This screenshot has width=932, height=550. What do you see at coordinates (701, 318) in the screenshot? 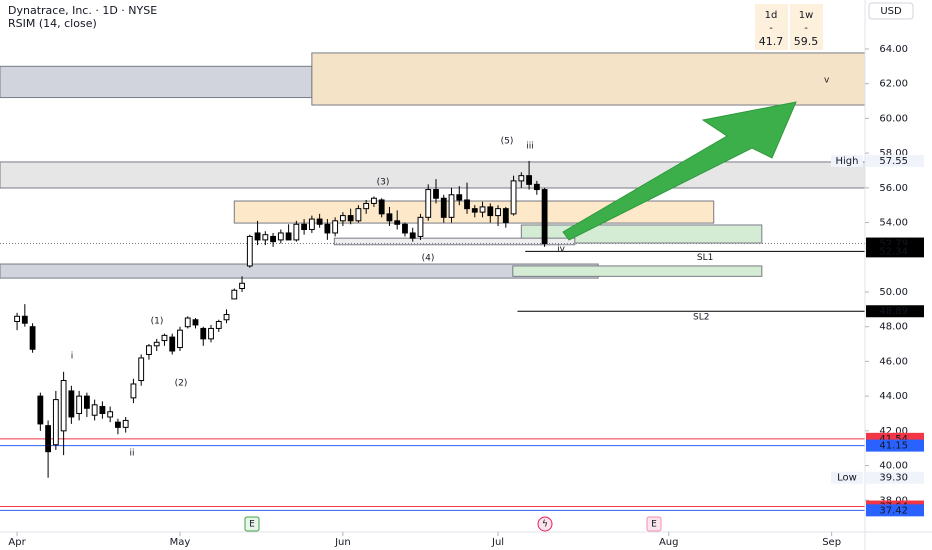
I see `level-note: SL2` at bounding box center [701, 318].